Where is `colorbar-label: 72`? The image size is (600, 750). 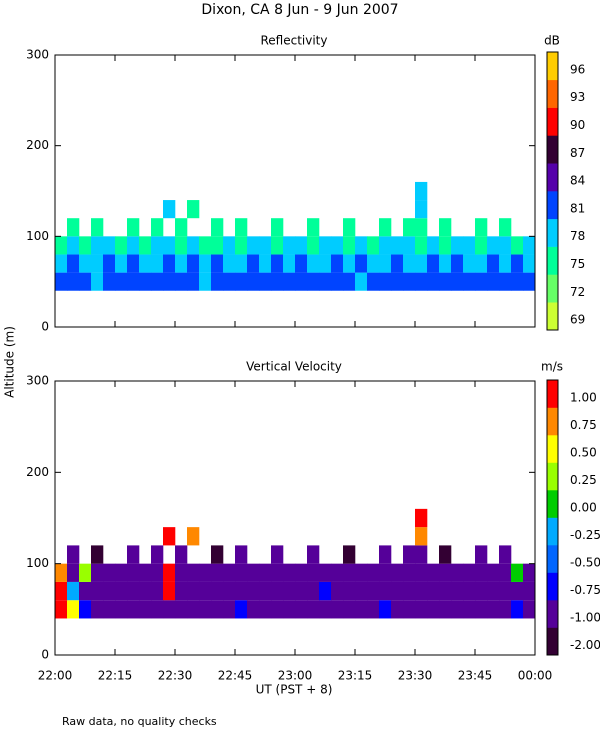 colorbar-label: 72 is located at coordinates (577, 292).